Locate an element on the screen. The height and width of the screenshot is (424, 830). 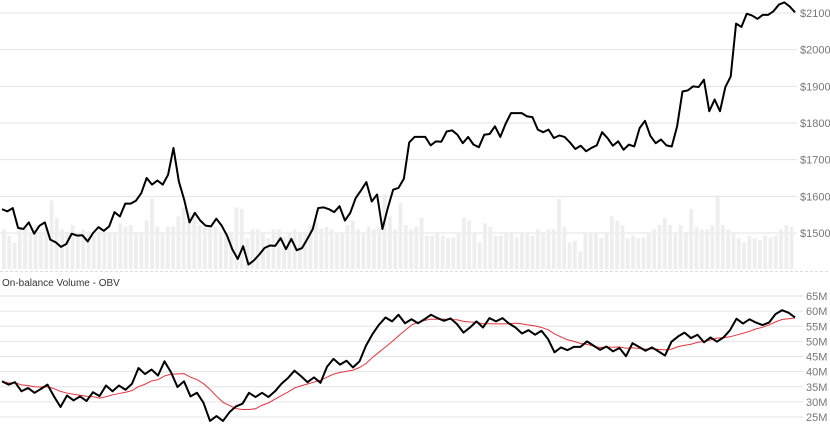
obv-tick-label: 50M is located at coordinates (816, 342).